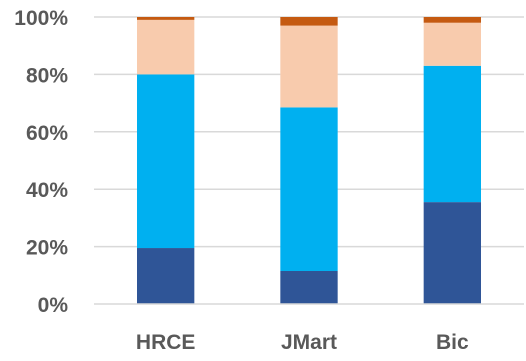 The image size is (526, 361). Describe the element at coordinates (47, 133) in the screenshot. I see `y-tick-label: 60%` at that location.